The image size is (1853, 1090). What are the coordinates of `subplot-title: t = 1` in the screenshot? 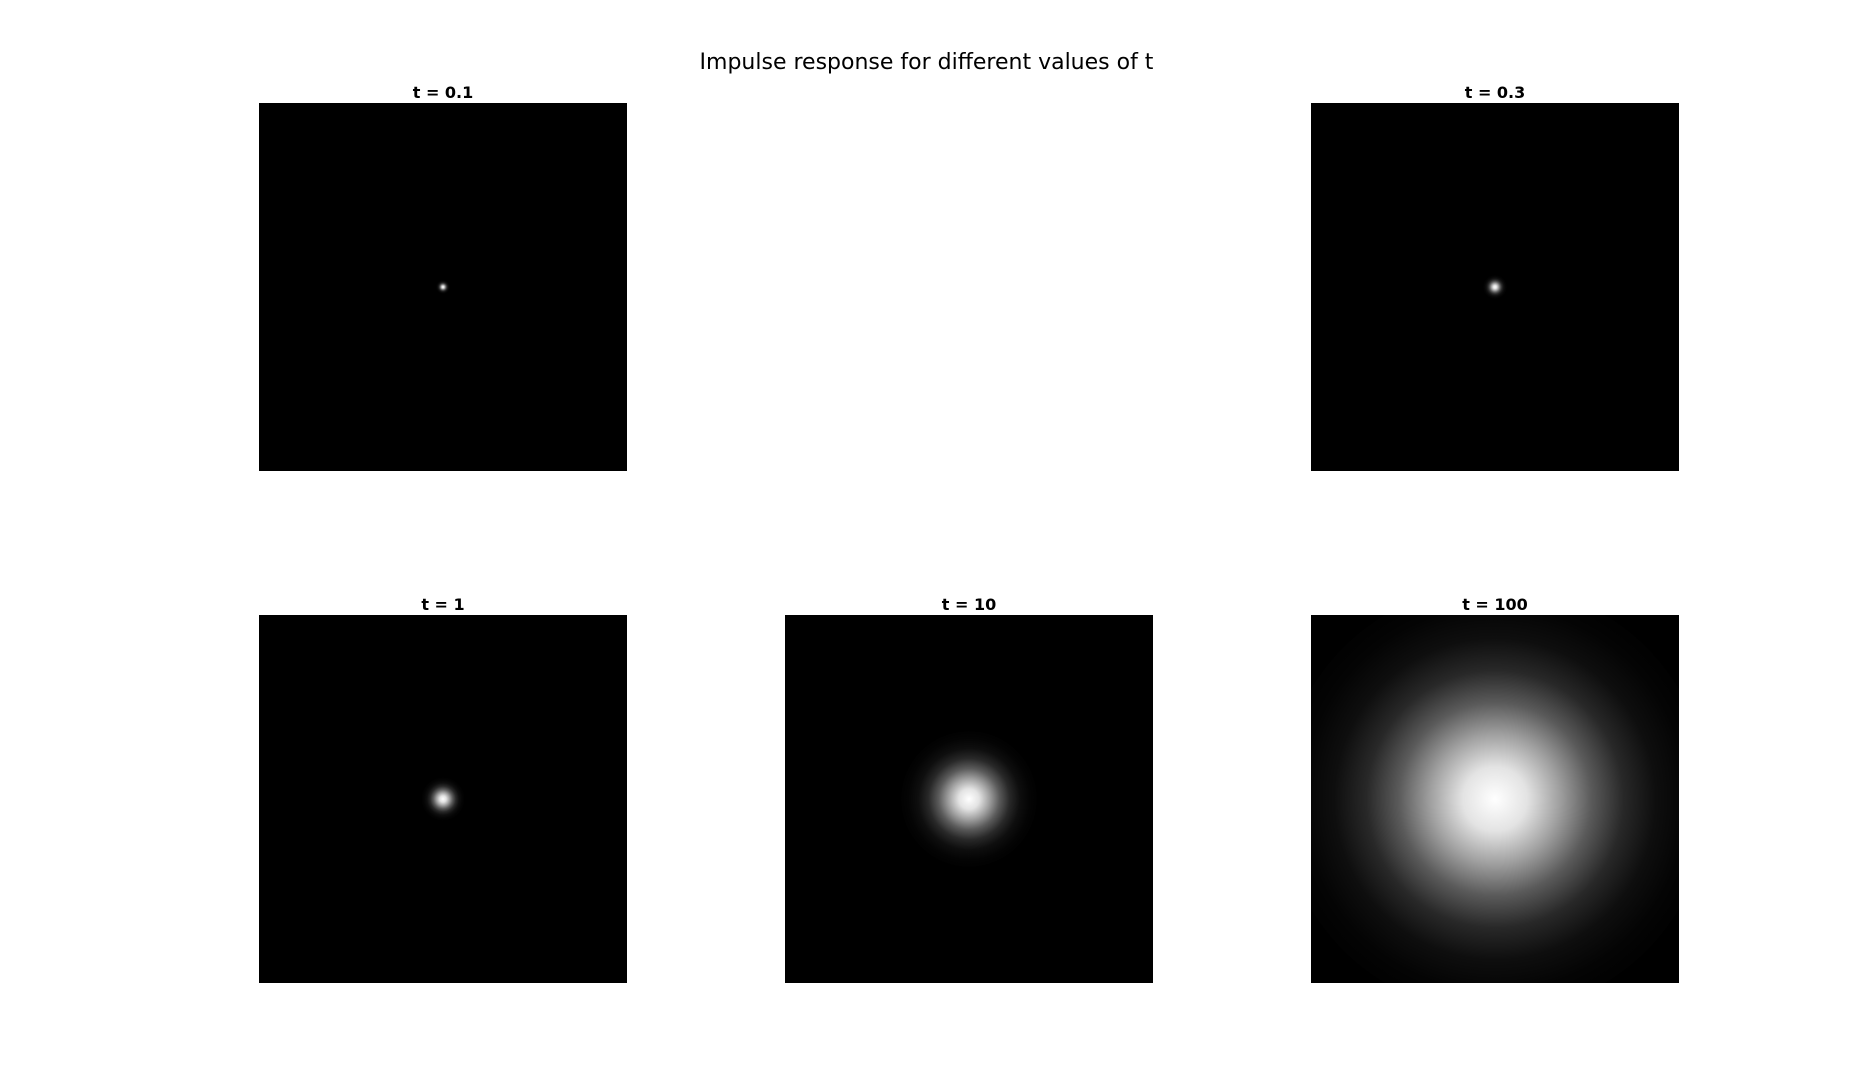 It's located at (443, 604).